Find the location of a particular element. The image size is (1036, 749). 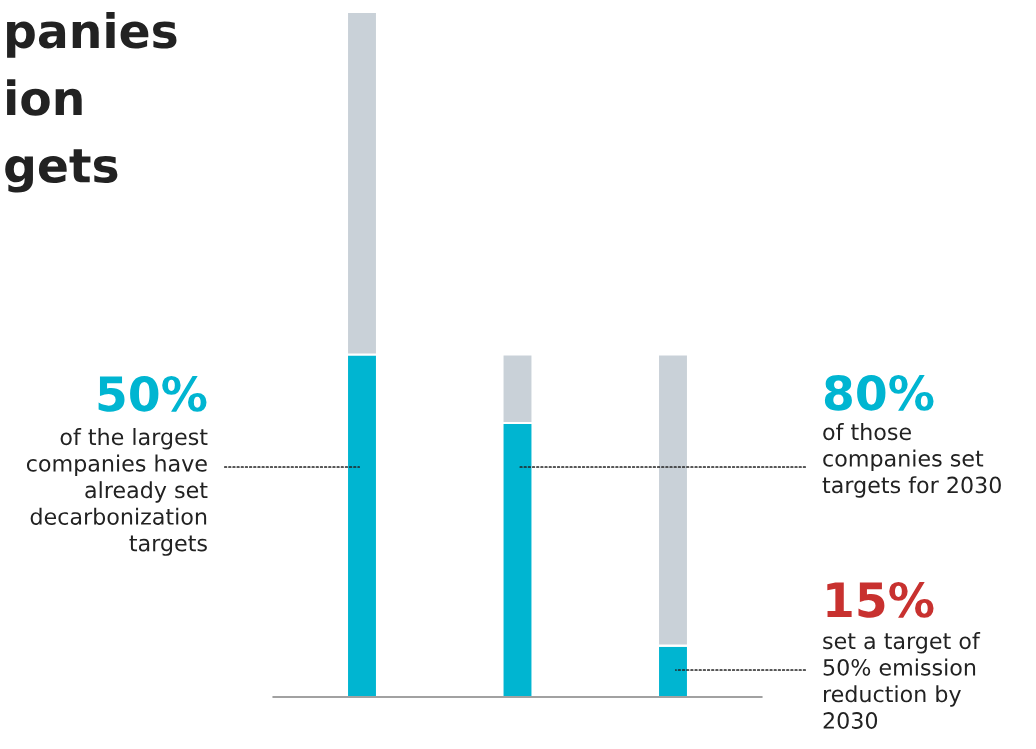

text: of the largest companies have already set decarbonization targets is located at coordinates (117, 492).